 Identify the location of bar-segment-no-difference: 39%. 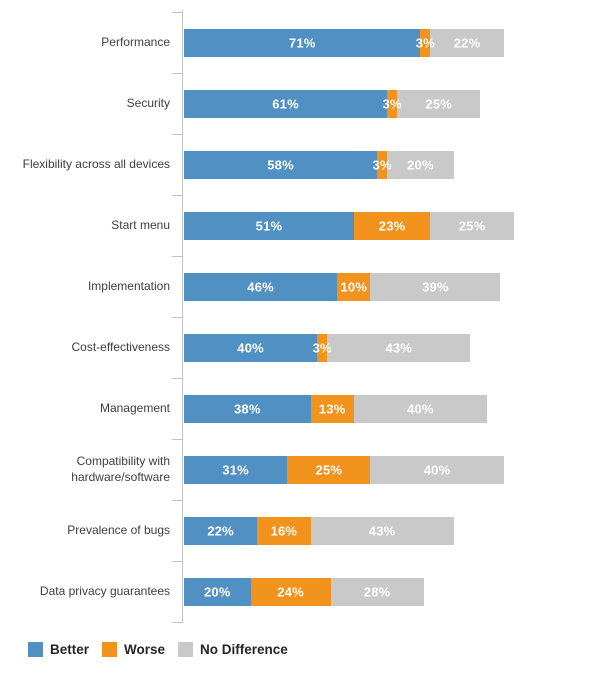
(435, 286).